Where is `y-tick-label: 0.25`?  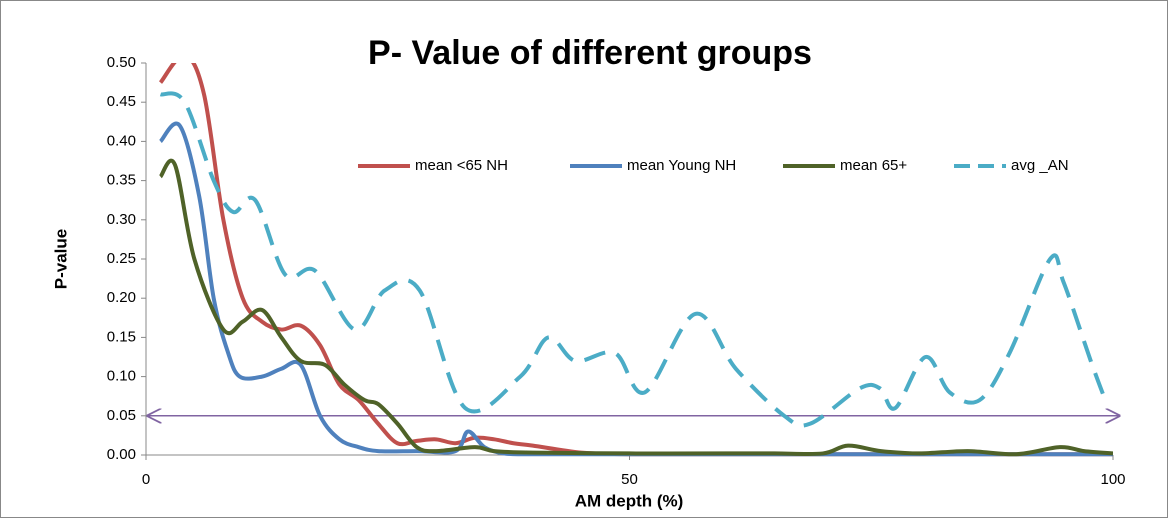
y-tick-label: 0.25 is located at coordinates (121, 258).